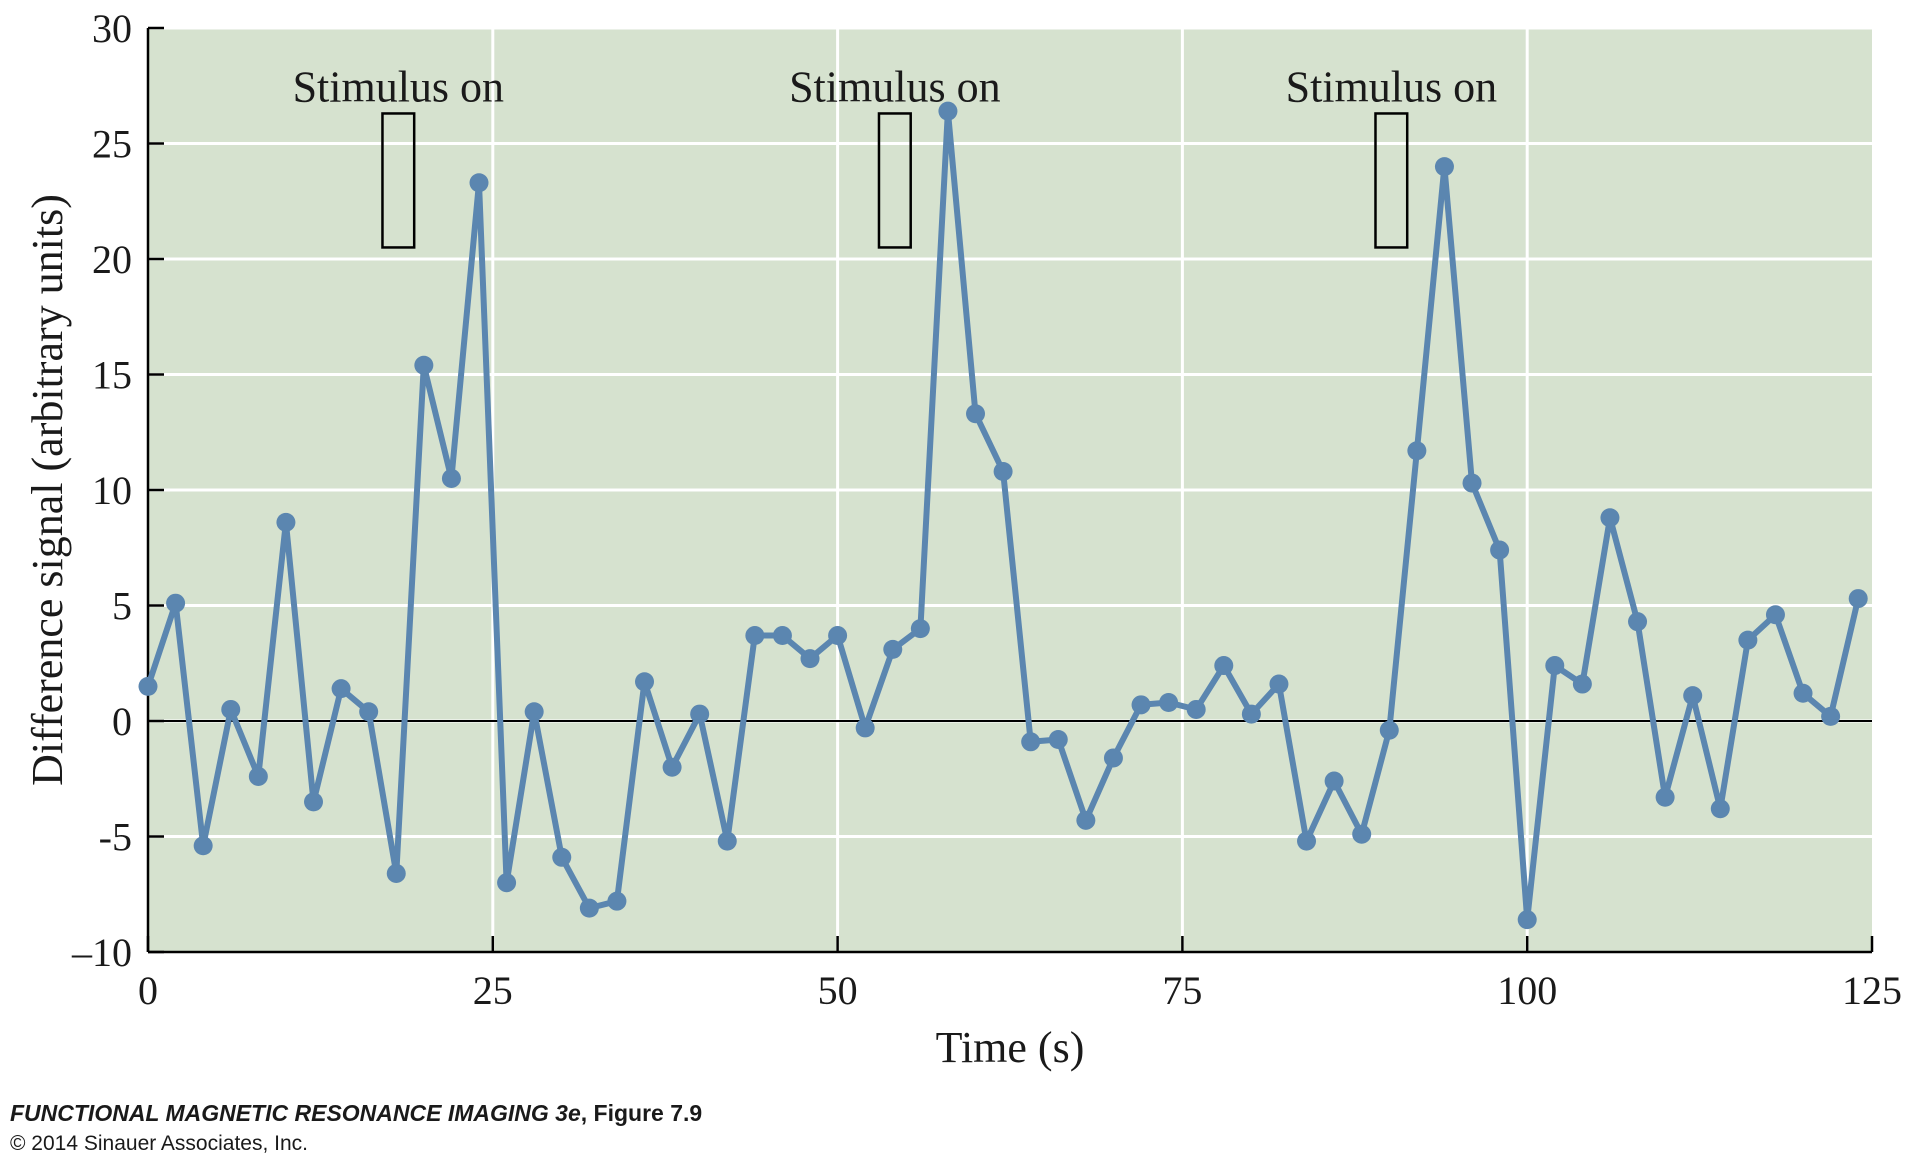 The height and width of the screenshot is (1164, 1930). I want to click on y-tick-label: 10, so click(112, 490).